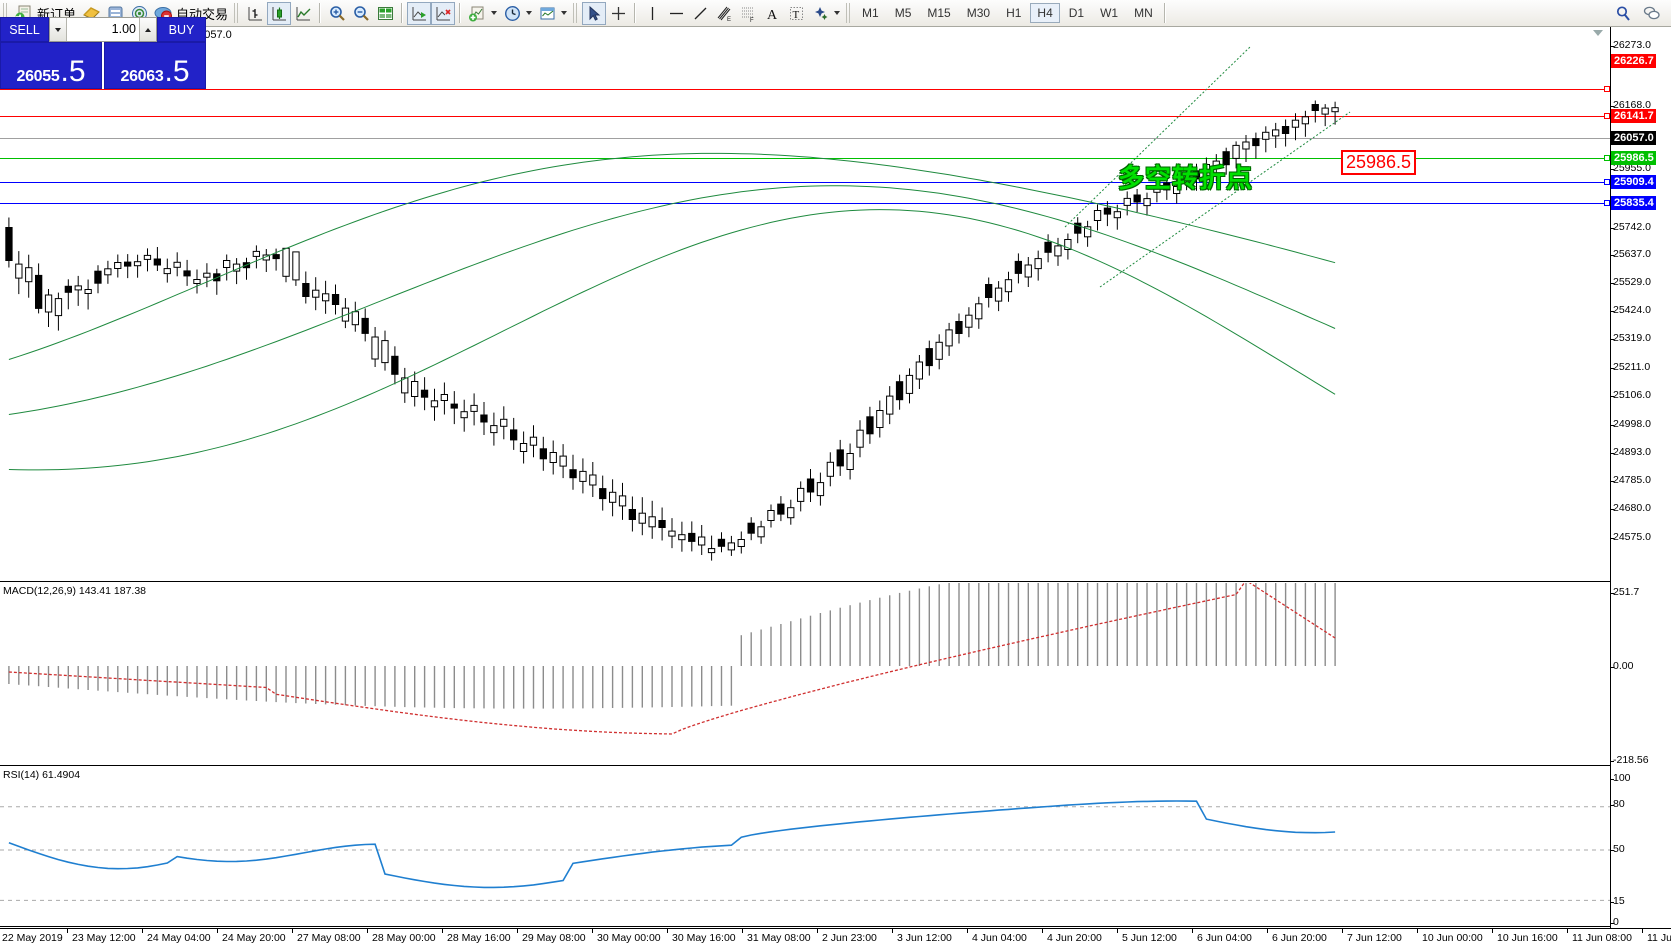  Describe the element at coordinates (142, 76) in the screenshot. I see `buy-price-integer: 26063` at that location.